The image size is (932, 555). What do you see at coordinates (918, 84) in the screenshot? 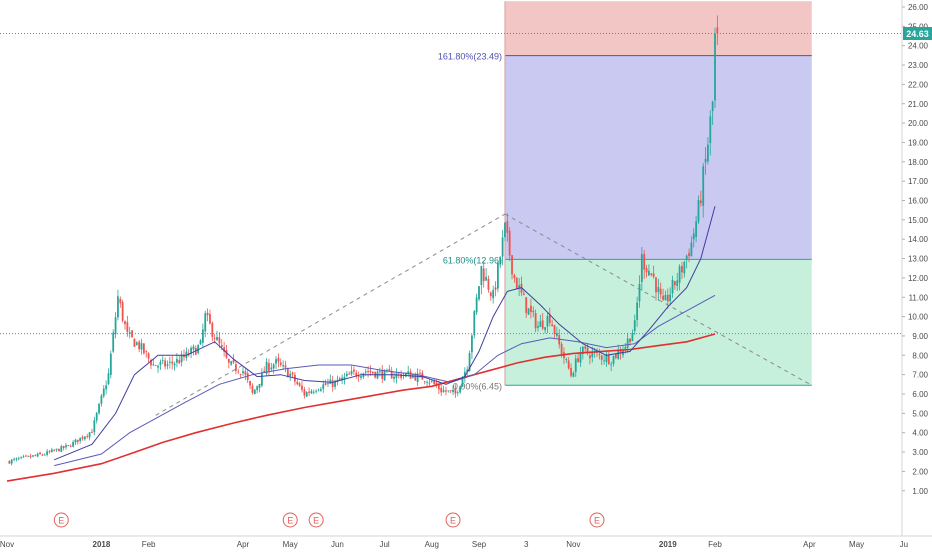
I see `price-tick-label: 22.00` at bounding box center [918, 84].